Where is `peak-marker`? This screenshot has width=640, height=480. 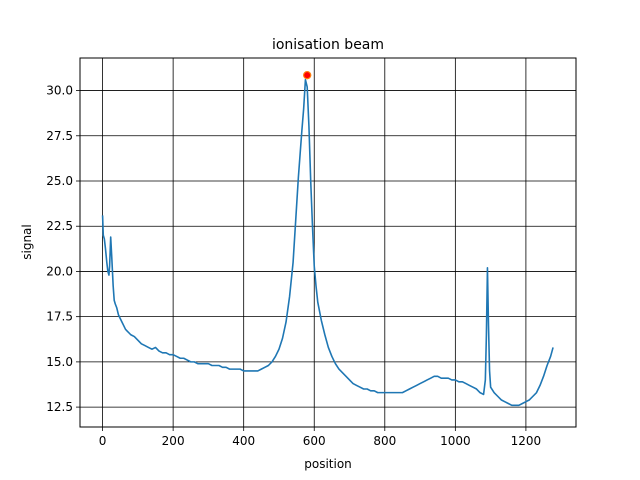 peak-marker is located at coordinates (307, 75).